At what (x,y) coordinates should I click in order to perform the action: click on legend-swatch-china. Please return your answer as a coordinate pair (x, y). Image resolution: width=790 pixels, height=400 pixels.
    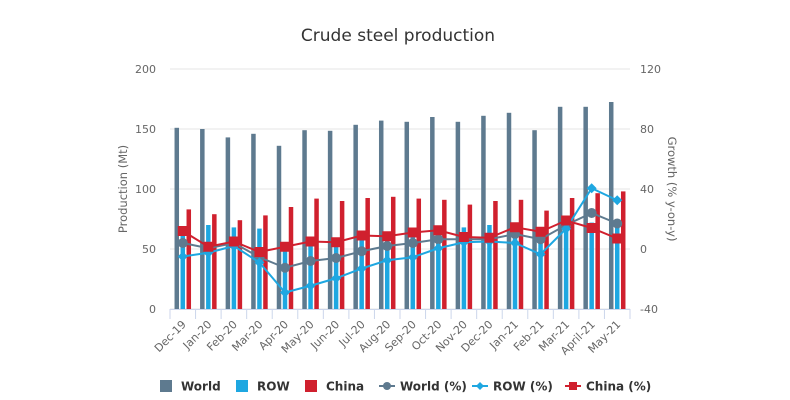
    Looking at the image, I should click on (311, 386).